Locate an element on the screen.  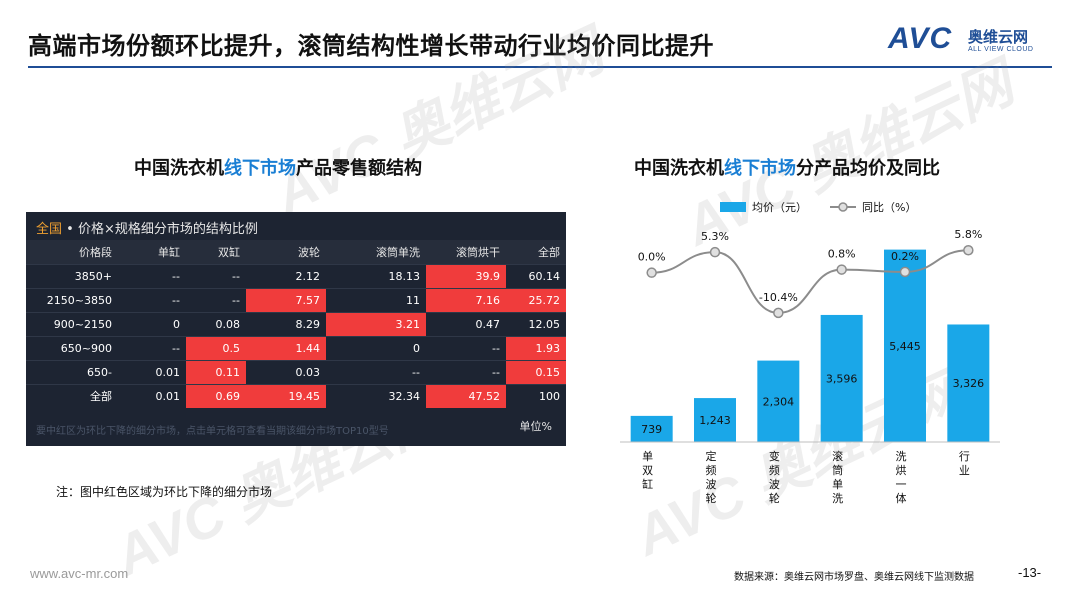
footer-site: www.avc-mr.com is located at coordinates (79, 573).